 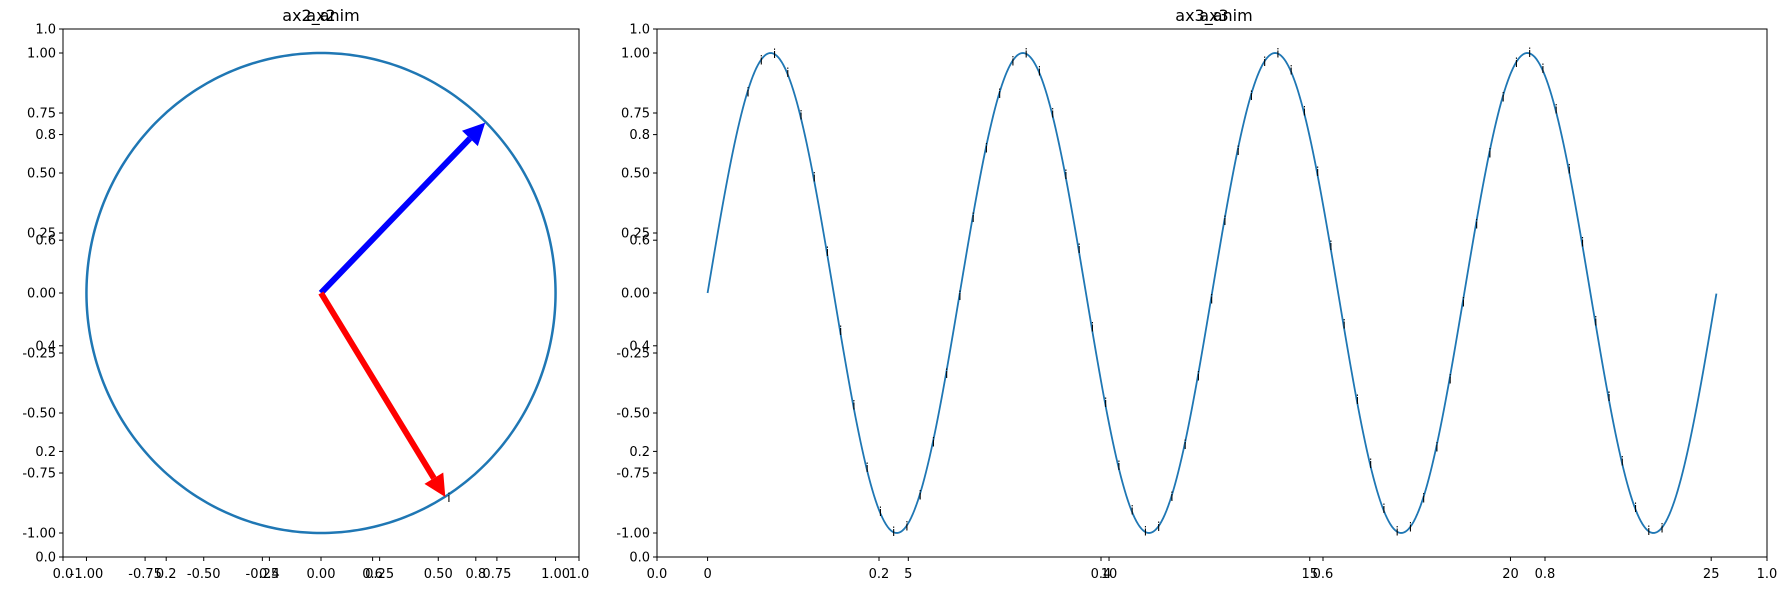 I want to click on x-tick-label: 1.00, so click(x=555, y=574).